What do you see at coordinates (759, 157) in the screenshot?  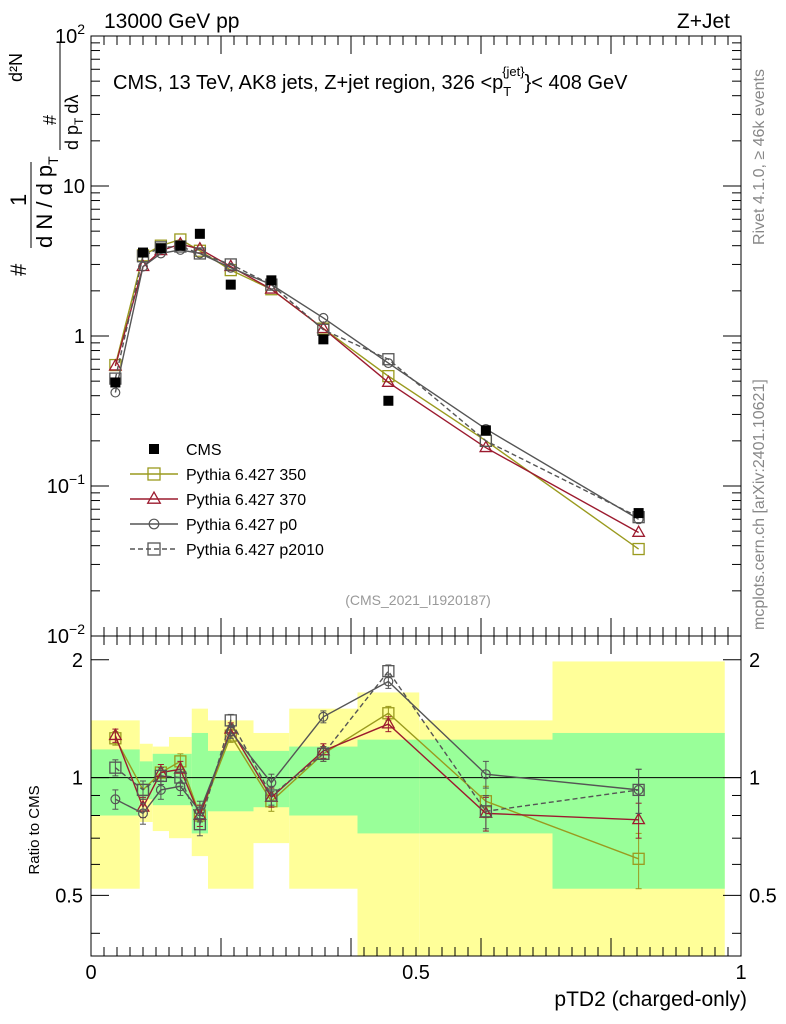 I see `rivet-label: Rivet 4.1.0, ≥ 46k events` at bounding box center [759, 157].